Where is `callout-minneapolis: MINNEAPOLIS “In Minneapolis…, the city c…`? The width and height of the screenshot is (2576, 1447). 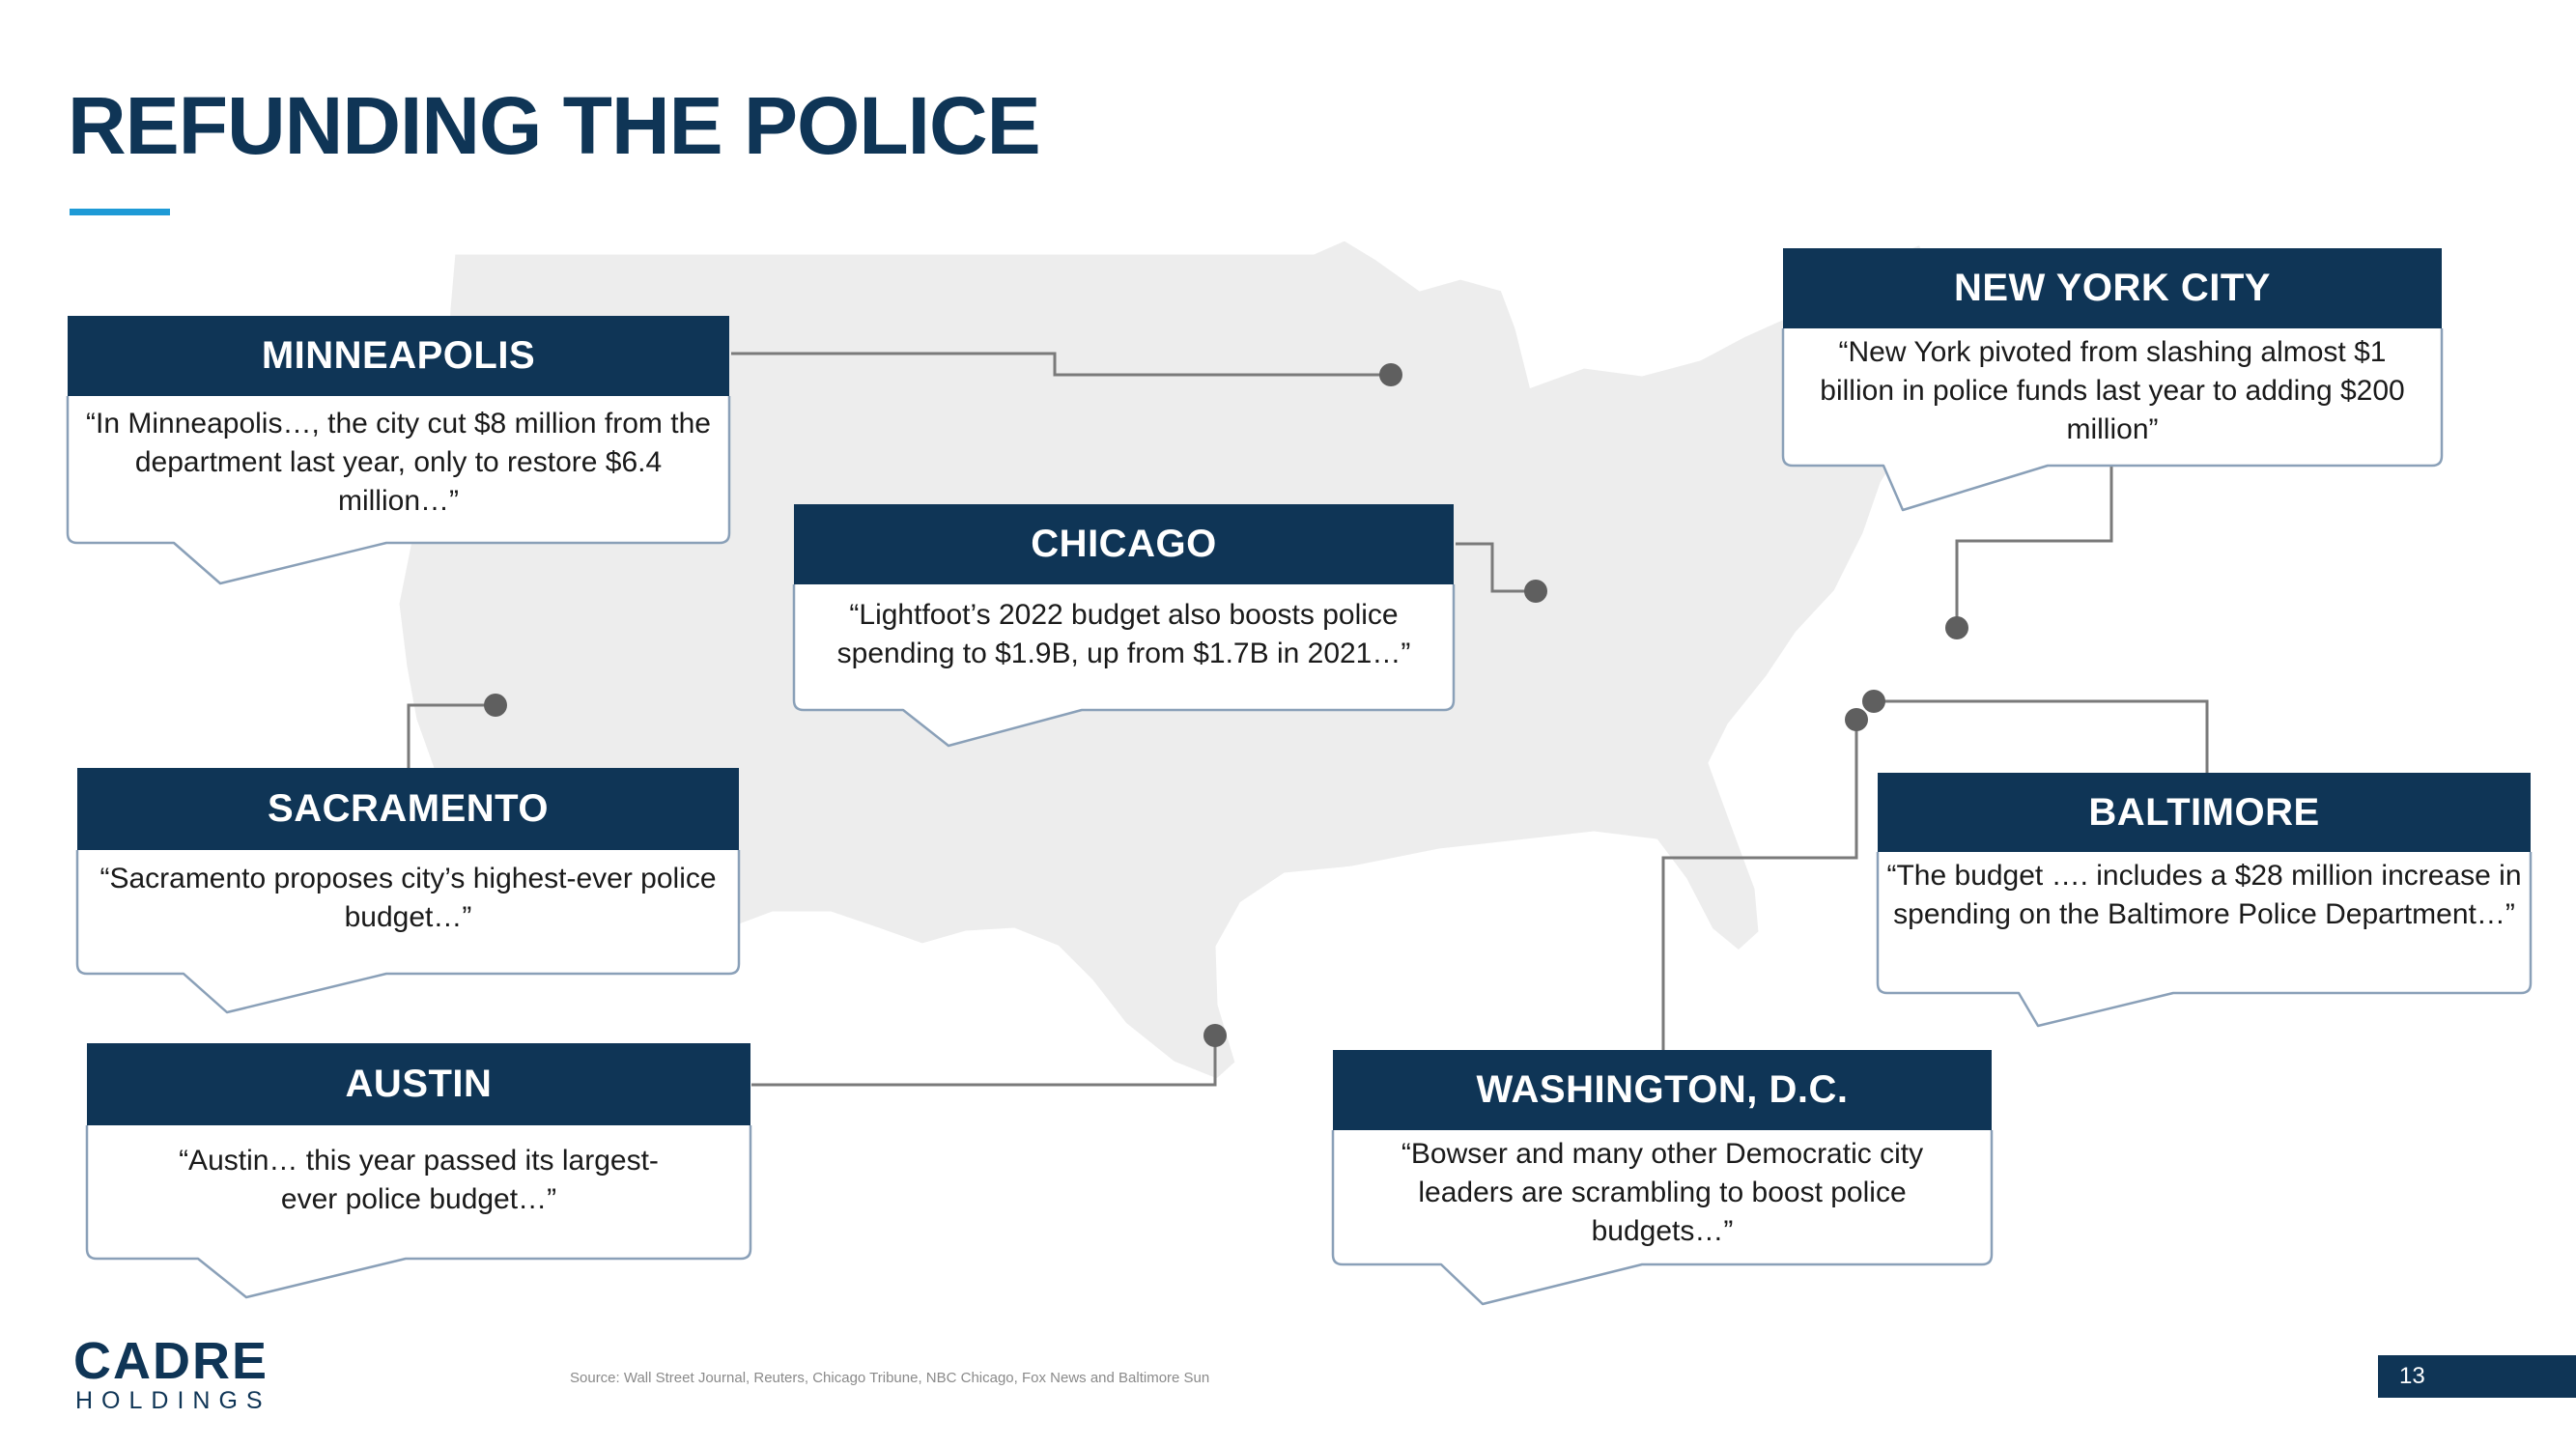 callout-minneapolis: MINNEAPOLIS “In Minneapolis…, the city c… is located at coordinates (398, 430).